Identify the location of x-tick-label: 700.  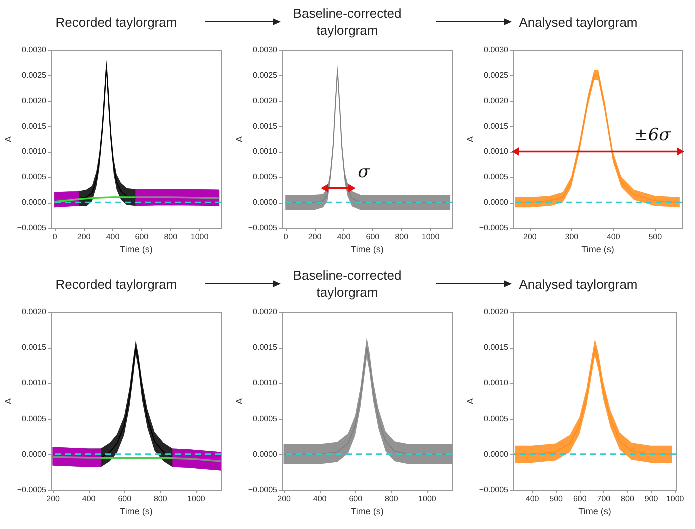
(604, 499).